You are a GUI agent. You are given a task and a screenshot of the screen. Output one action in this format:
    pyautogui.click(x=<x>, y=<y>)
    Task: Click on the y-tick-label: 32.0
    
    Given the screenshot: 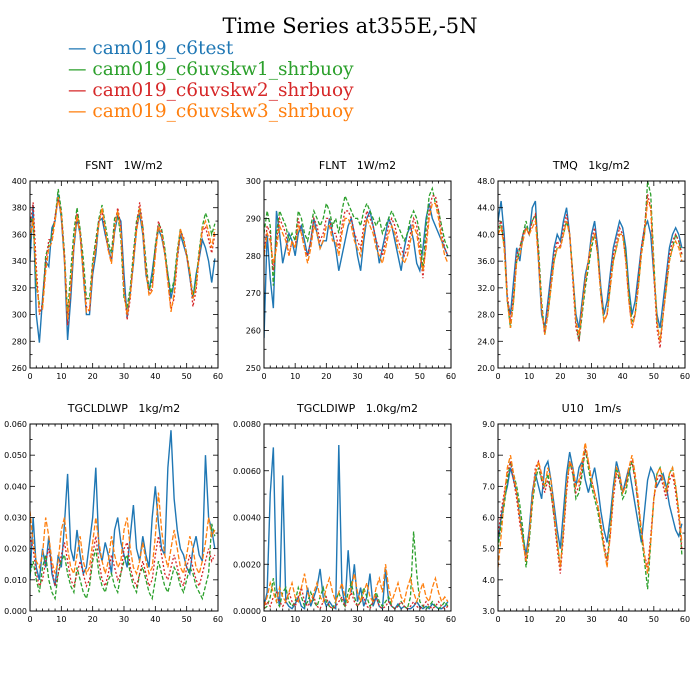 What is the action you would take?
    pyautogui.click(x=486, y=288)
    